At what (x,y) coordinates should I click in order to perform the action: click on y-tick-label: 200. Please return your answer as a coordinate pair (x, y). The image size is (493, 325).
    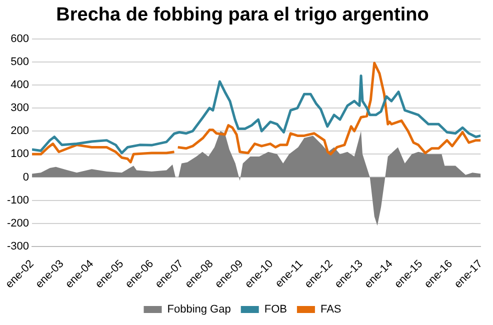
    Looking at the image, I should click on (20, 131).